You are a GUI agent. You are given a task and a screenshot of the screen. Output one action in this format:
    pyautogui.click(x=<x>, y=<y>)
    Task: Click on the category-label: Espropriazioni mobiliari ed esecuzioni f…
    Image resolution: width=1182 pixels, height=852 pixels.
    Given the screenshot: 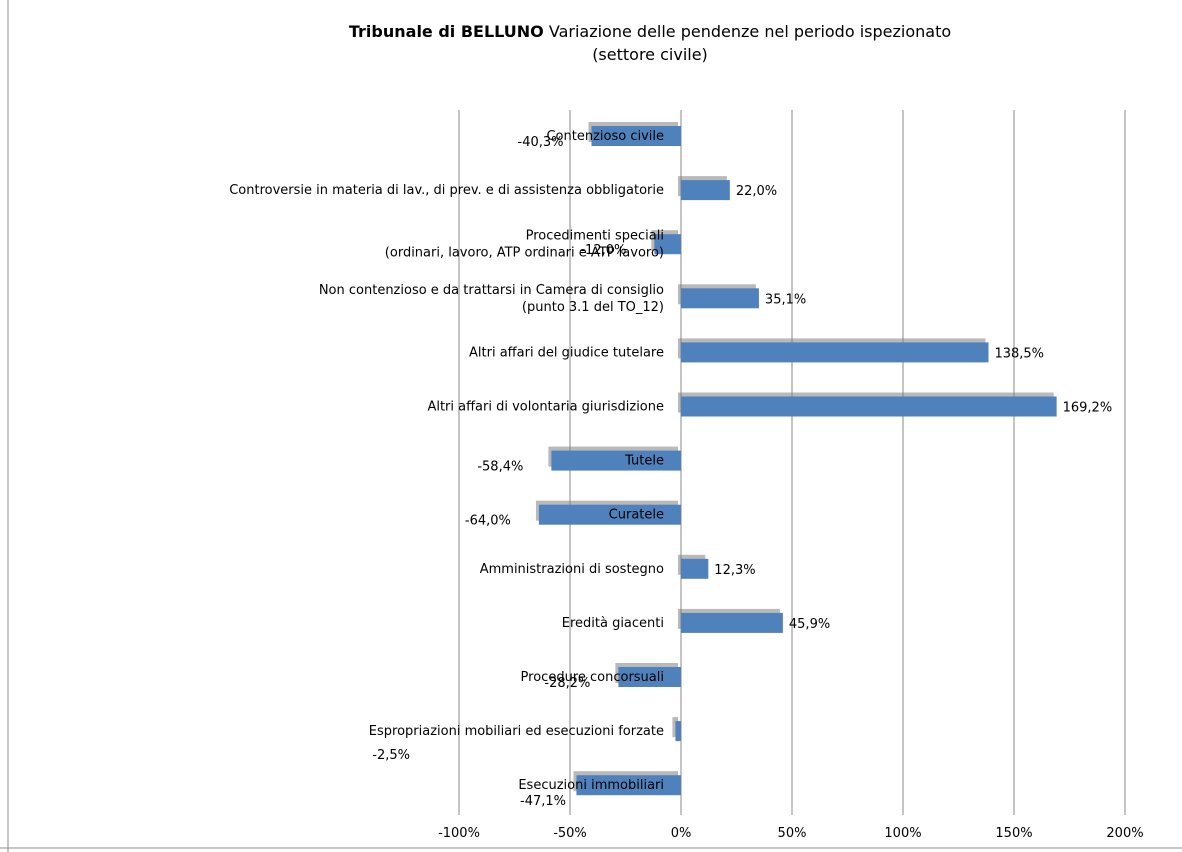 What is the action you would take?
    pyautogui.click(x=516, y=731)
    